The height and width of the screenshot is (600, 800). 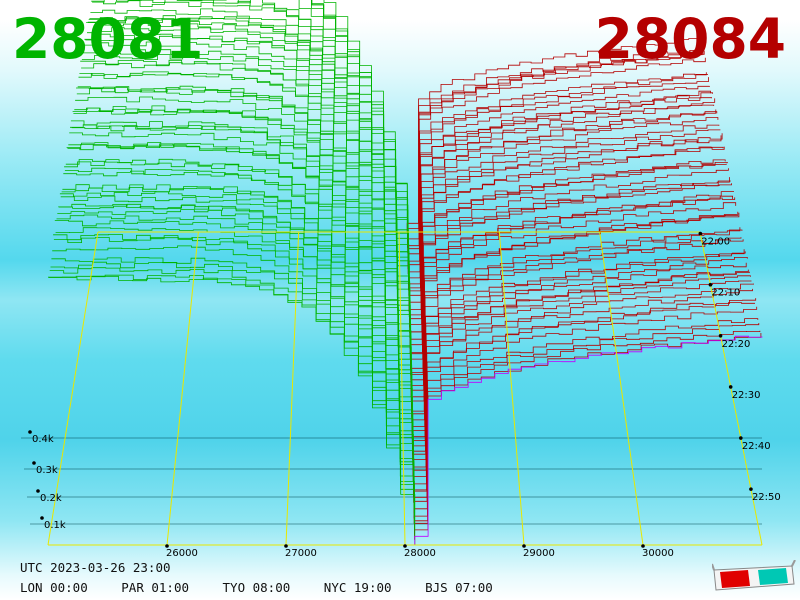 I want to click on height-tick-label: 0.4k, so click(x=43, y=439).